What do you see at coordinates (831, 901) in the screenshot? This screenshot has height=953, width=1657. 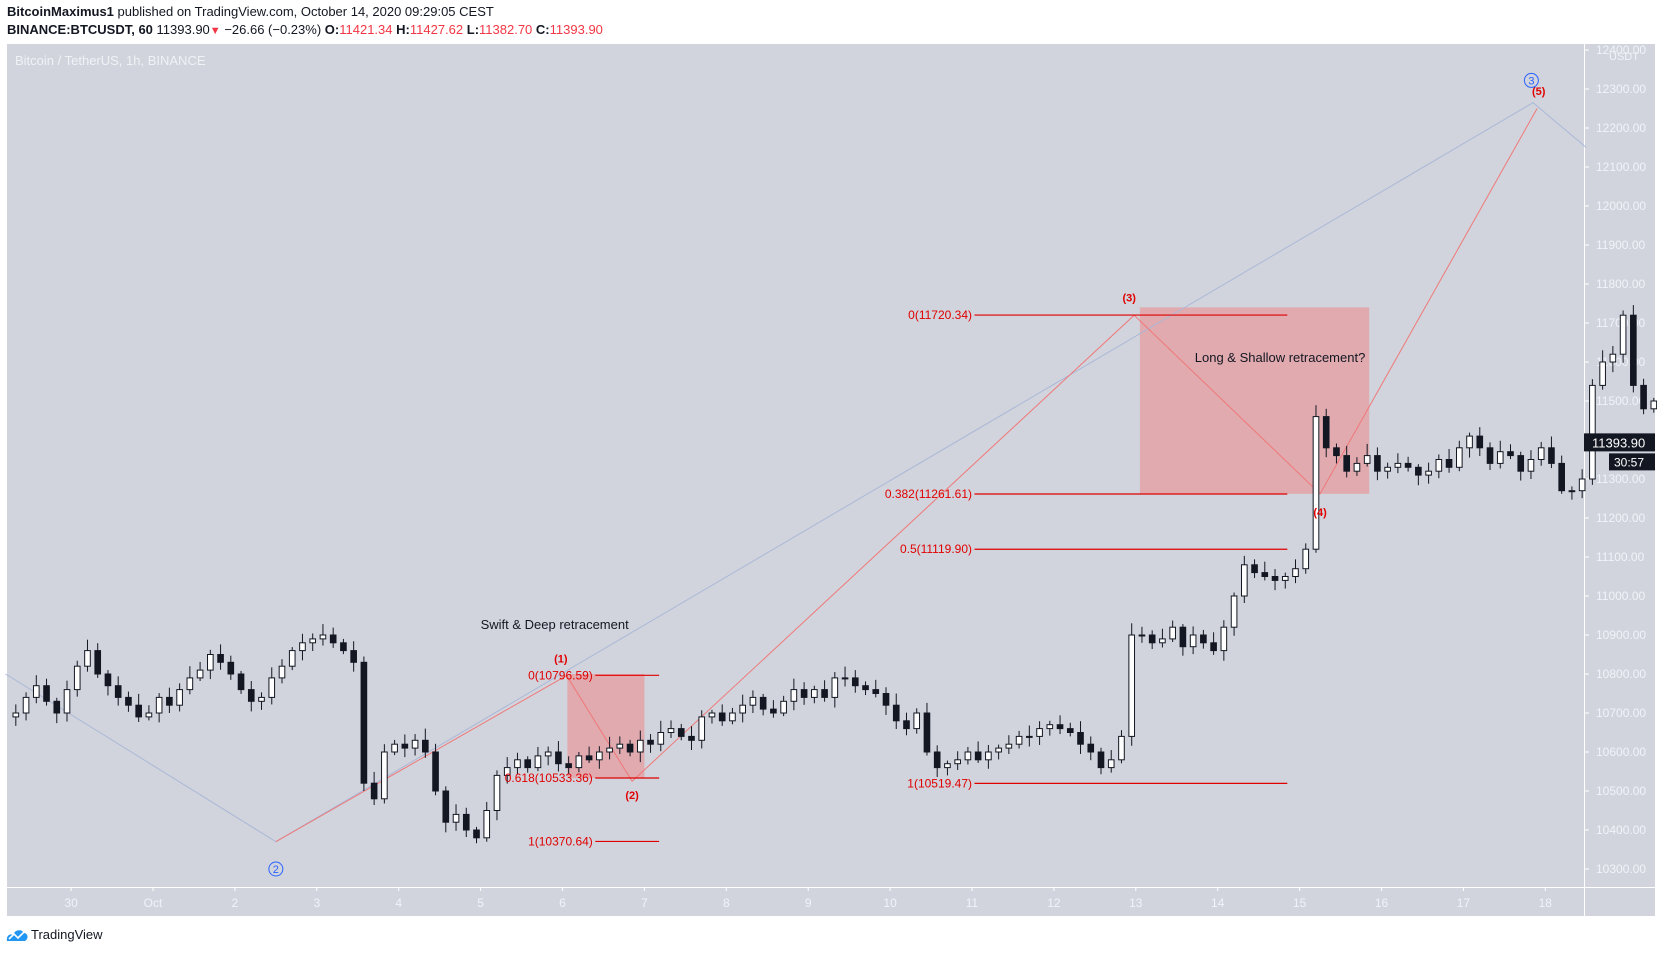 I see `time-axis` at bounding box center [831, 901].